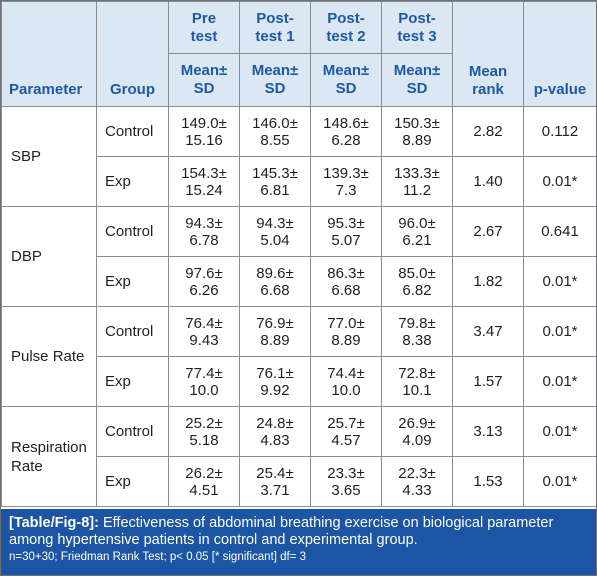 The width and height of the screenshot is (597, 576). I want to click on mean-sd-cell: 25.2± 5.18, so click(204, 431).